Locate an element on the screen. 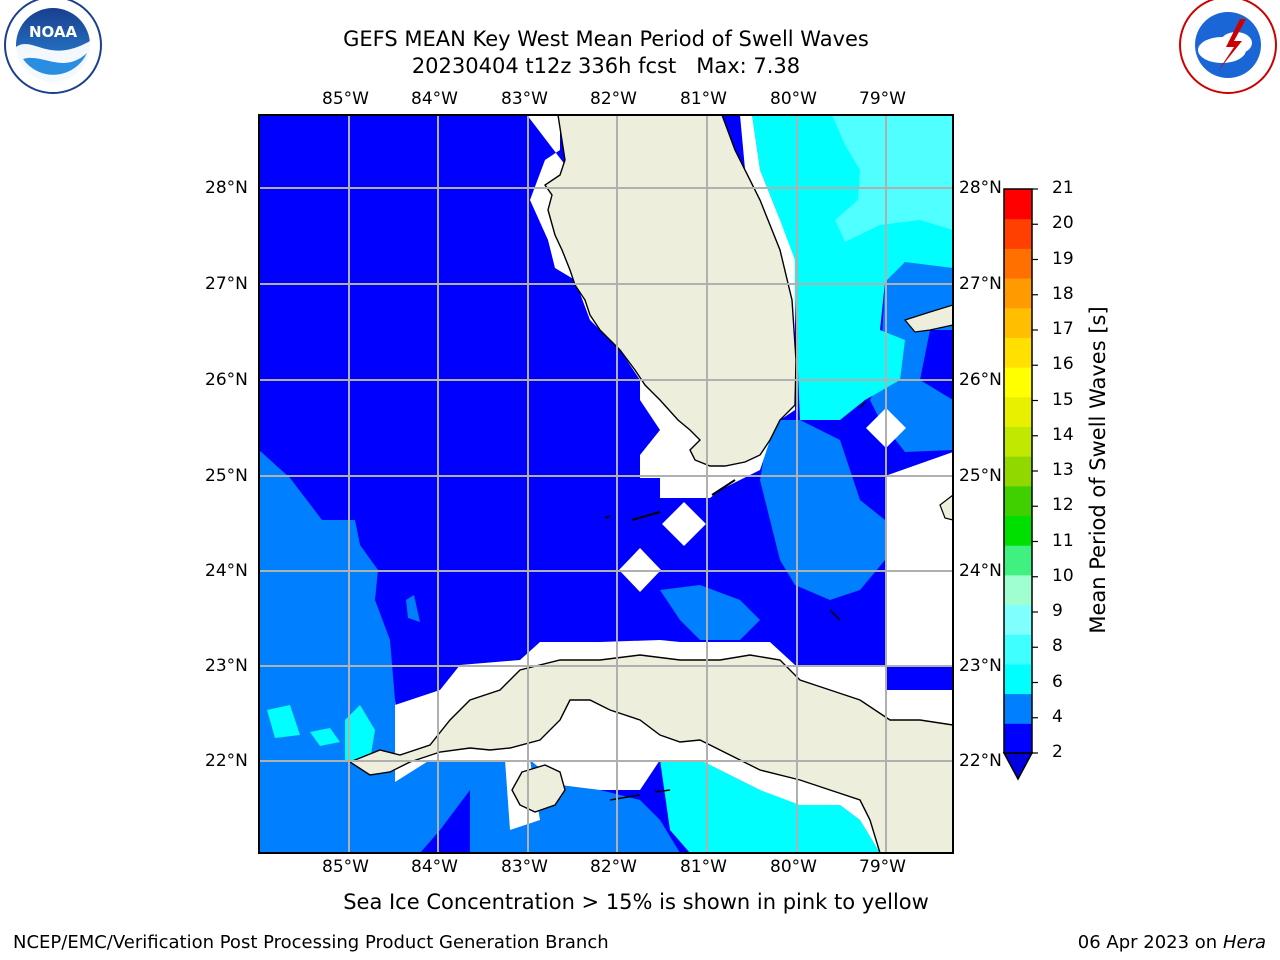 Image resolution: width=1280 pixels, height=960 pixels. footer-host: Hera is located at coordinates (1244, 942).